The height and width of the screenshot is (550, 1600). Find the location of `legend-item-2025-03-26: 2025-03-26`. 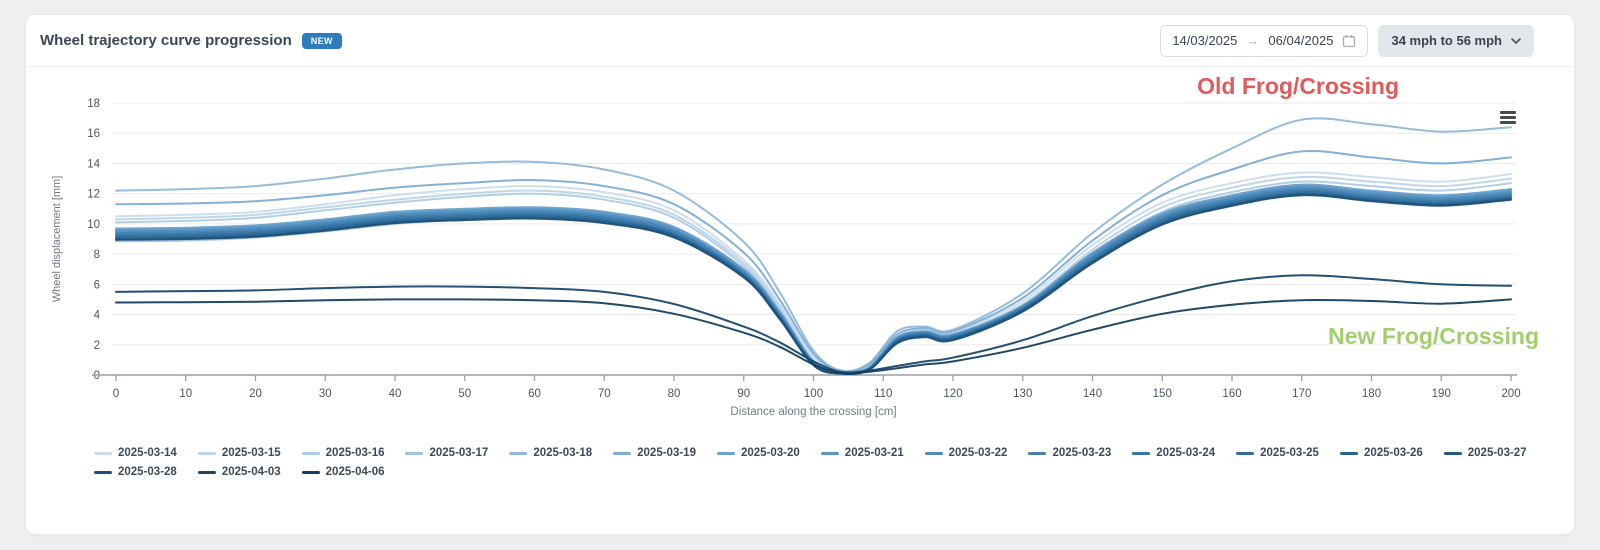

legend-item-2025-03-26: 2025-03-26 is located at coordinates (1381, 453).